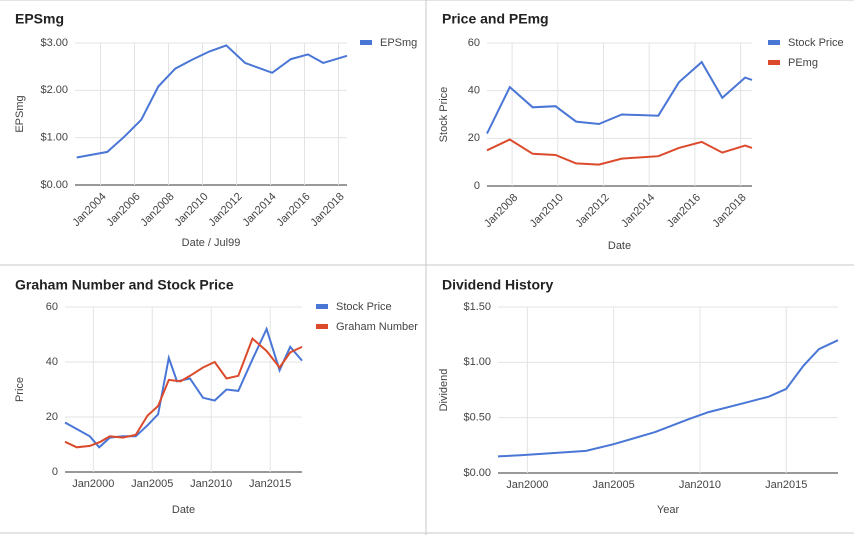  Describe the element at coordinates (668, 510) in the screenshot. I see `x-axis-label: Year` at that location.